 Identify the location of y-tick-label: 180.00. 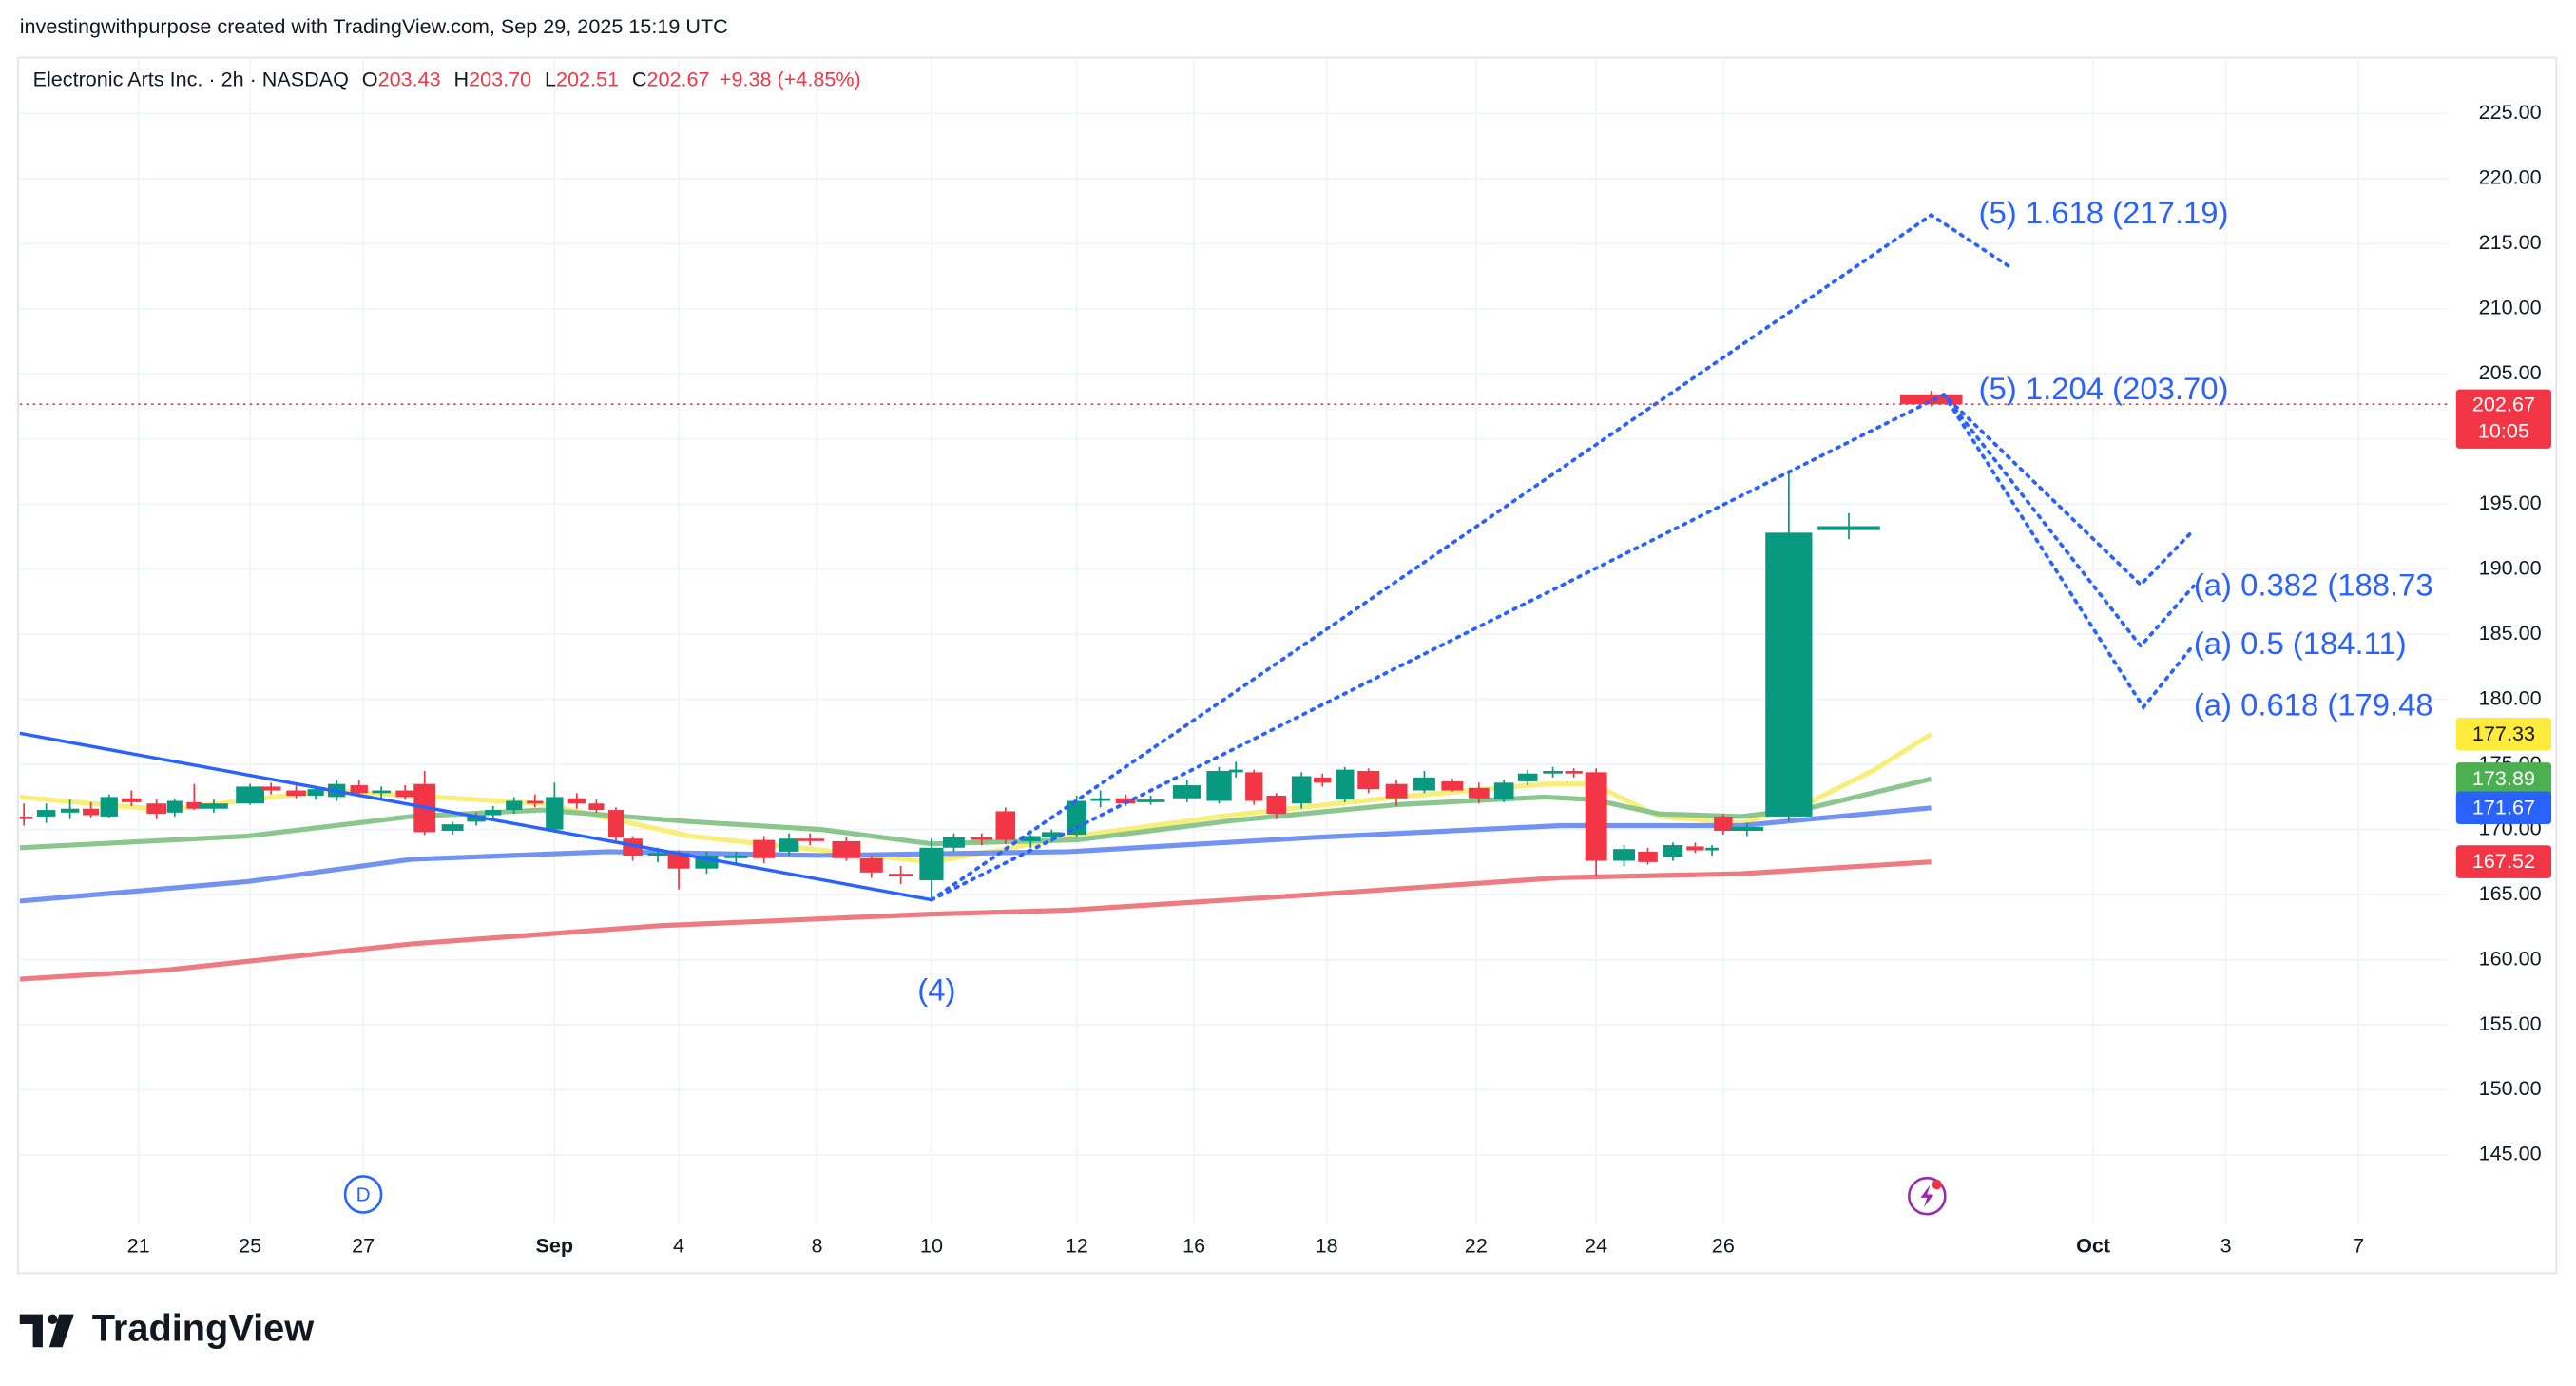
(2510, 697).